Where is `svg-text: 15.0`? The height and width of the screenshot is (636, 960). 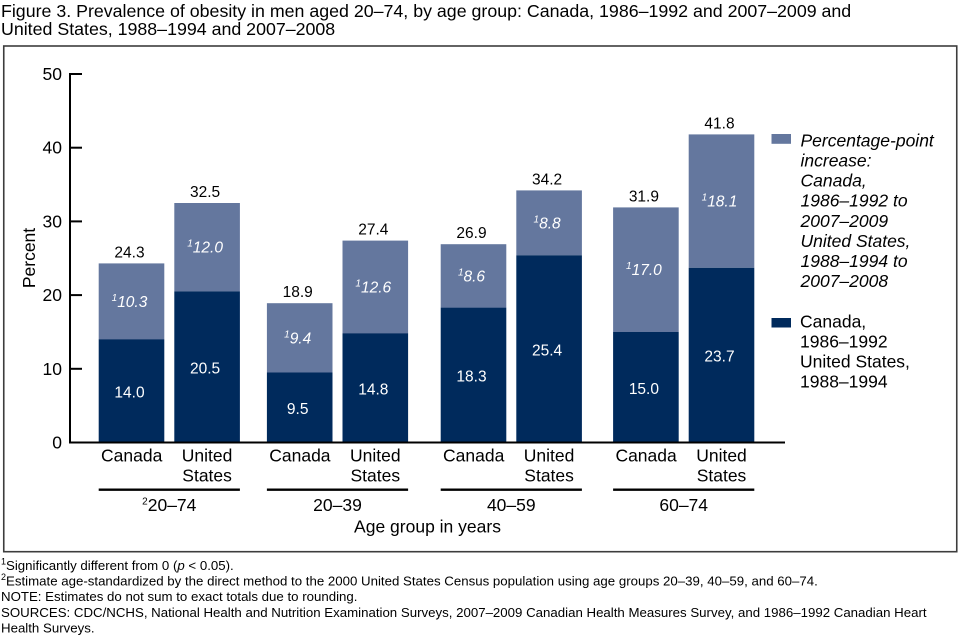 svg-text: 15.0 is located at coordinates (644, 389).